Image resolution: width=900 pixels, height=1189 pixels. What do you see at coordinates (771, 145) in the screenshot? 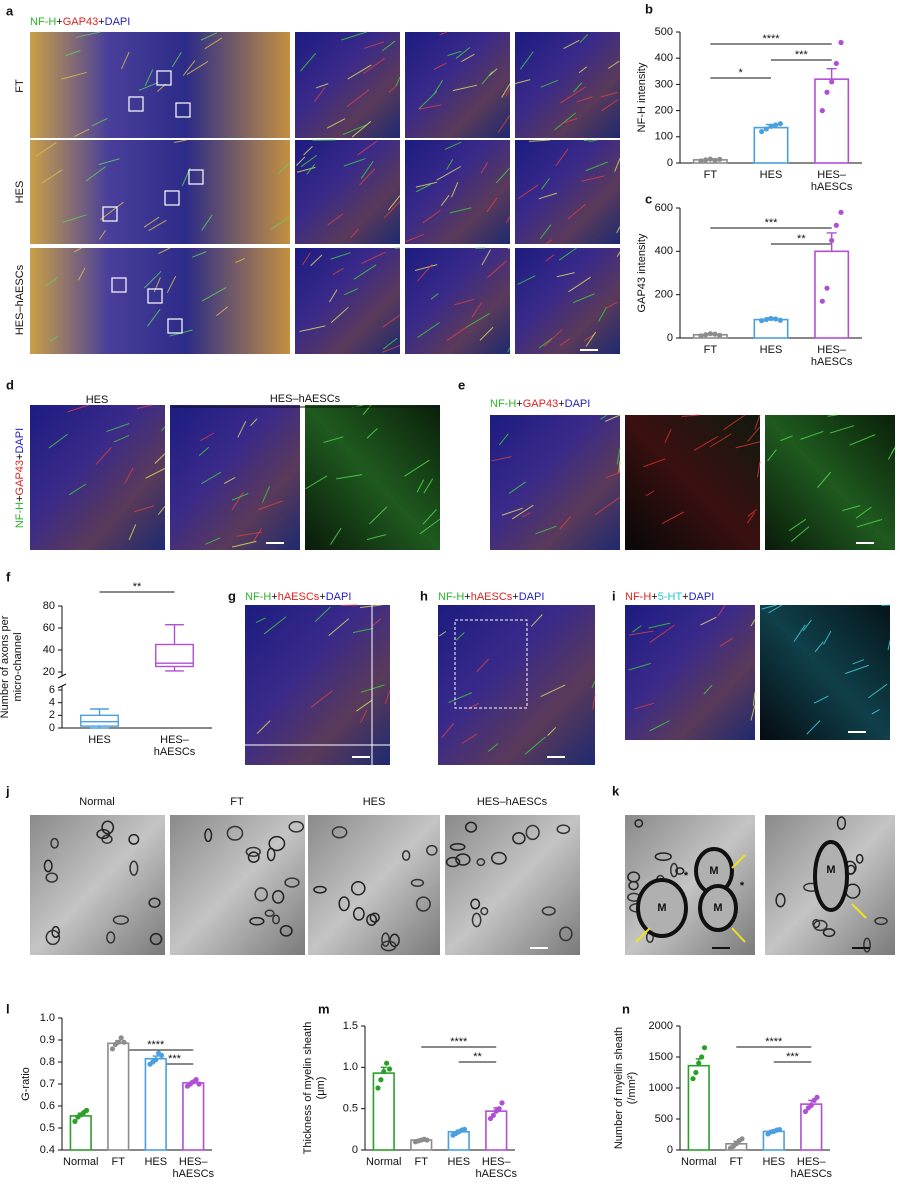
I see `bar` at bounding box center [771, 145].